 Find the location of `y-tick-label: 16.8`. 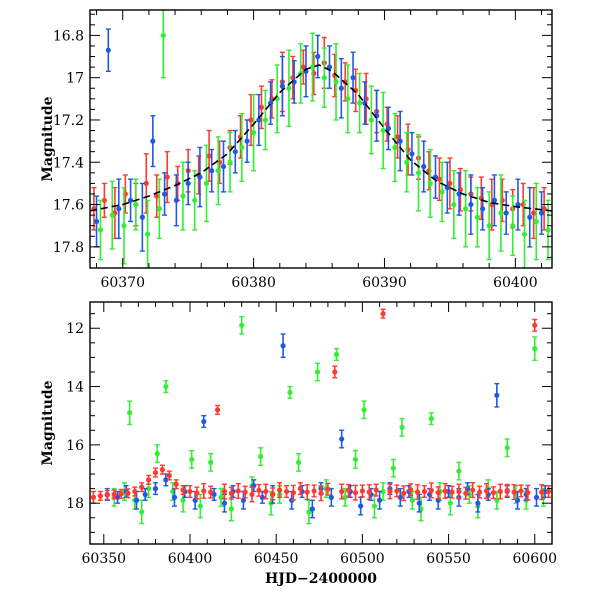

y-tick-label: 16.8 is located at coordinates (68, 36).